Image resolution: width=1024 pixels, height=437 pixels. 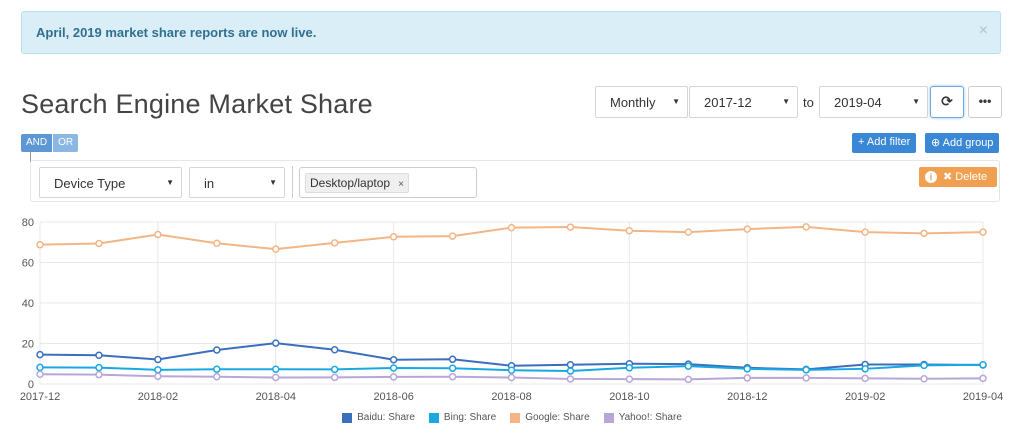 What do you see at coordinates (28, 264) in the screenshot?
I see `y-tick-label: 60` at bounding box center [28, 264].